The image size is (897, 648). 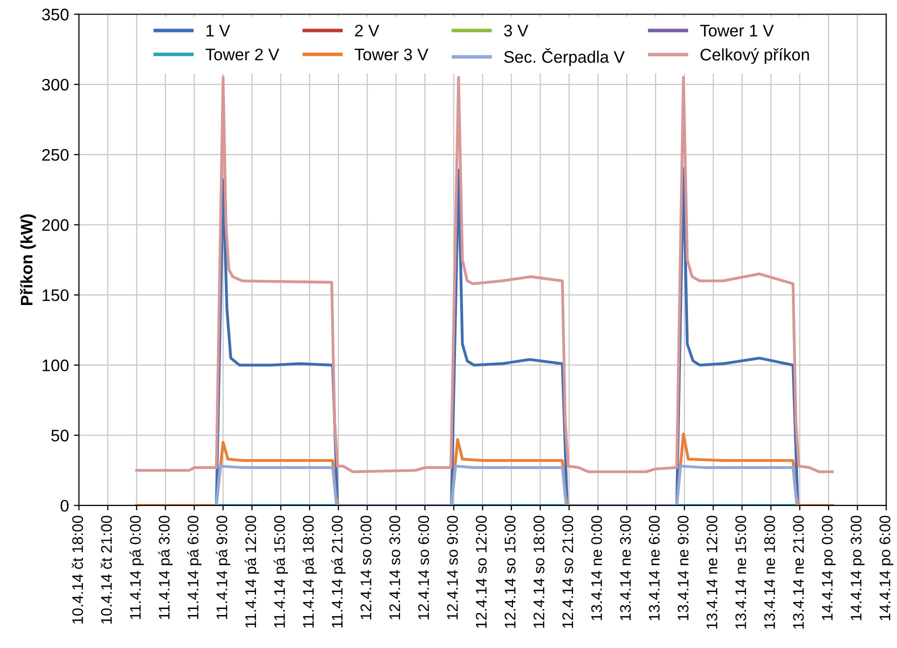 I want to click on x-tick-label: 11.4.14 pá 9:00, so click(x=223, y=568).